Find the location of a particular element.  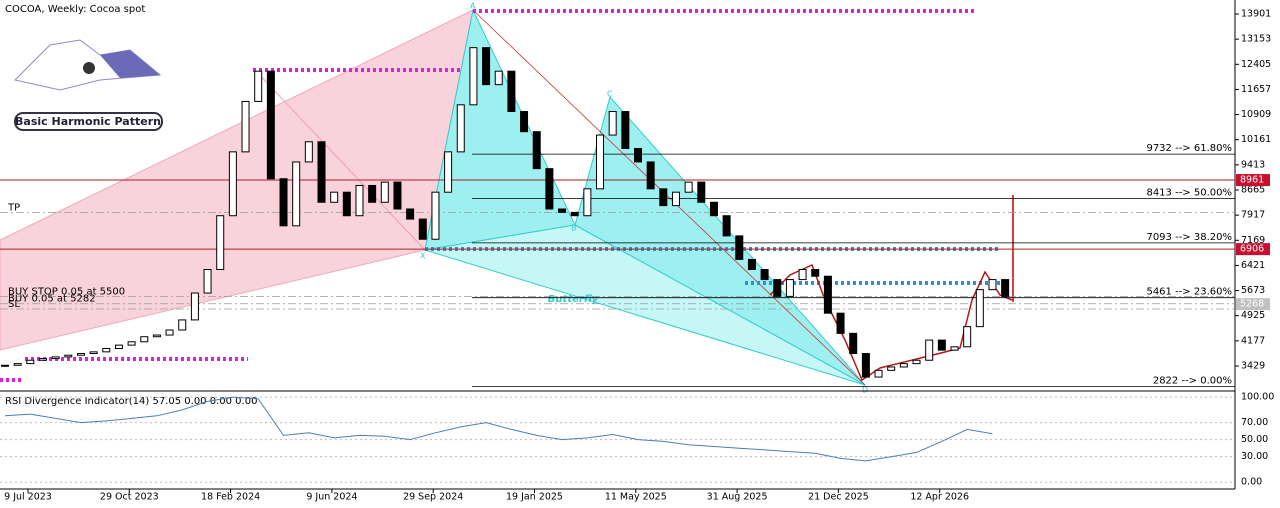

order-label: TP is located at coordinates (13, 207).